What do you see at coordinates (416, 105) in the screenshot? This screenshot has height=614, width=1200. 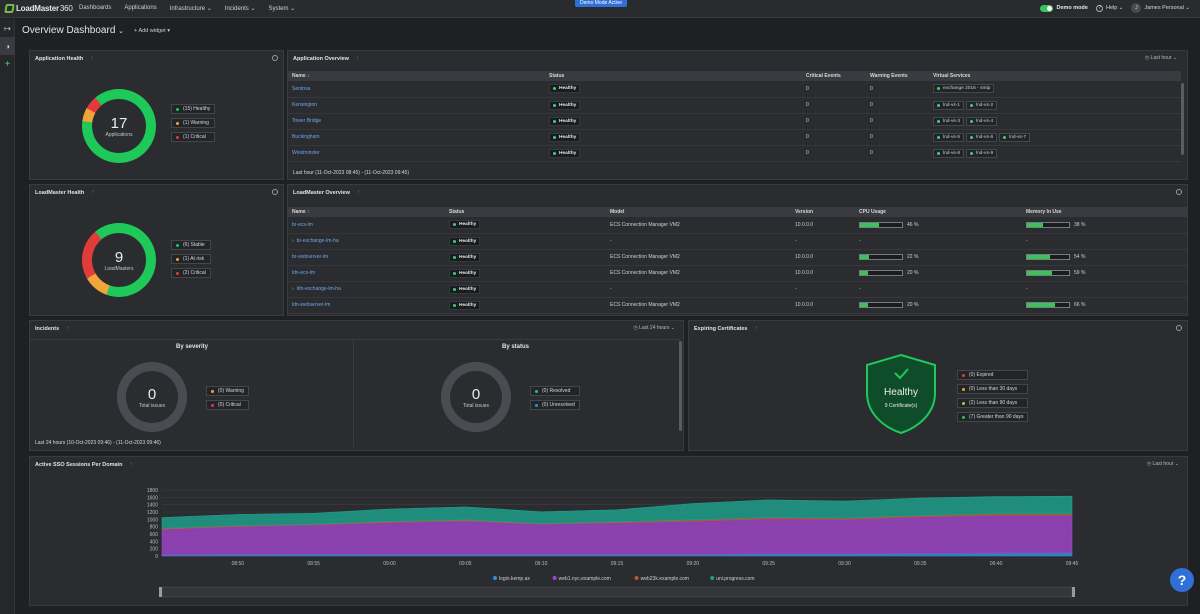 I see `app-name-link: Kensington` at bounding box center [416, 105].